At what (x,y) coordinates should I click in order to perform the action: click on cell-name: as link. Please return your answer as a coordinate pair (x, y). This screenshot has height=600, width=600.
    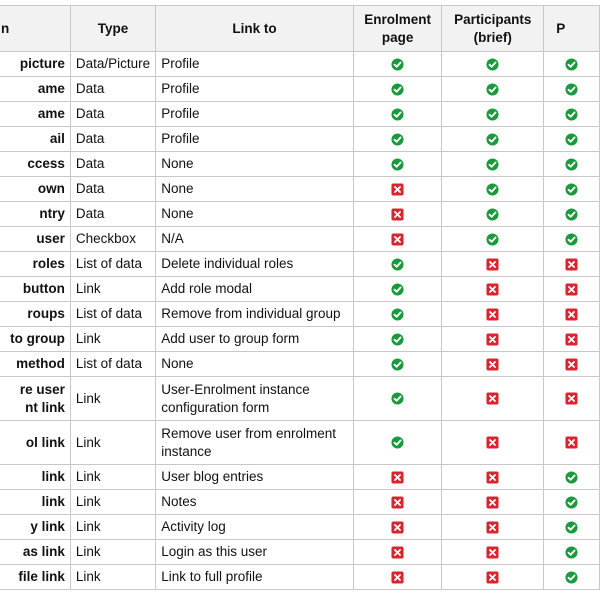
    Looking at the image, I should click on (35, 552).